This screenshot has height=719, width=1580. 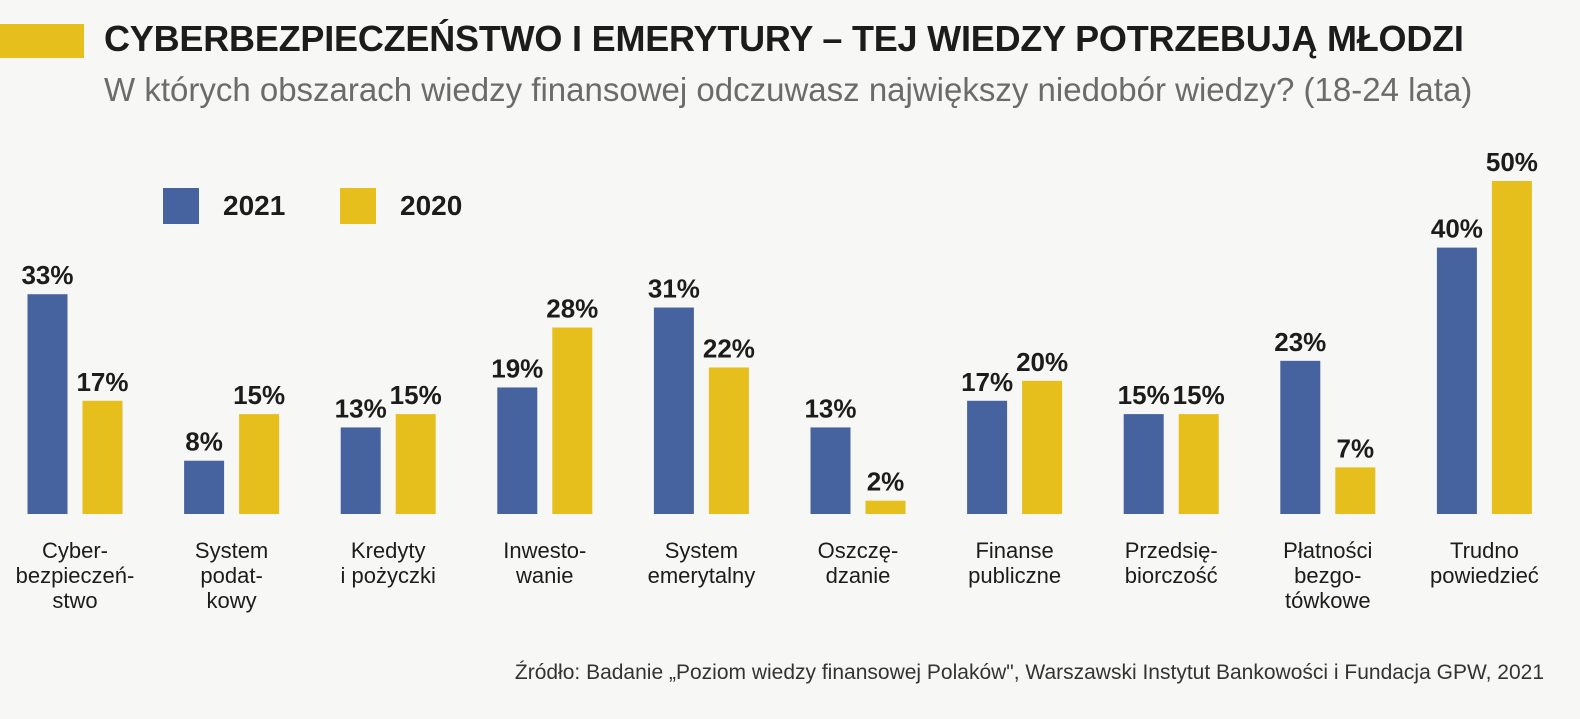 I want to click on data-label-2021-8: 23%, so click(x=1300, y=342).